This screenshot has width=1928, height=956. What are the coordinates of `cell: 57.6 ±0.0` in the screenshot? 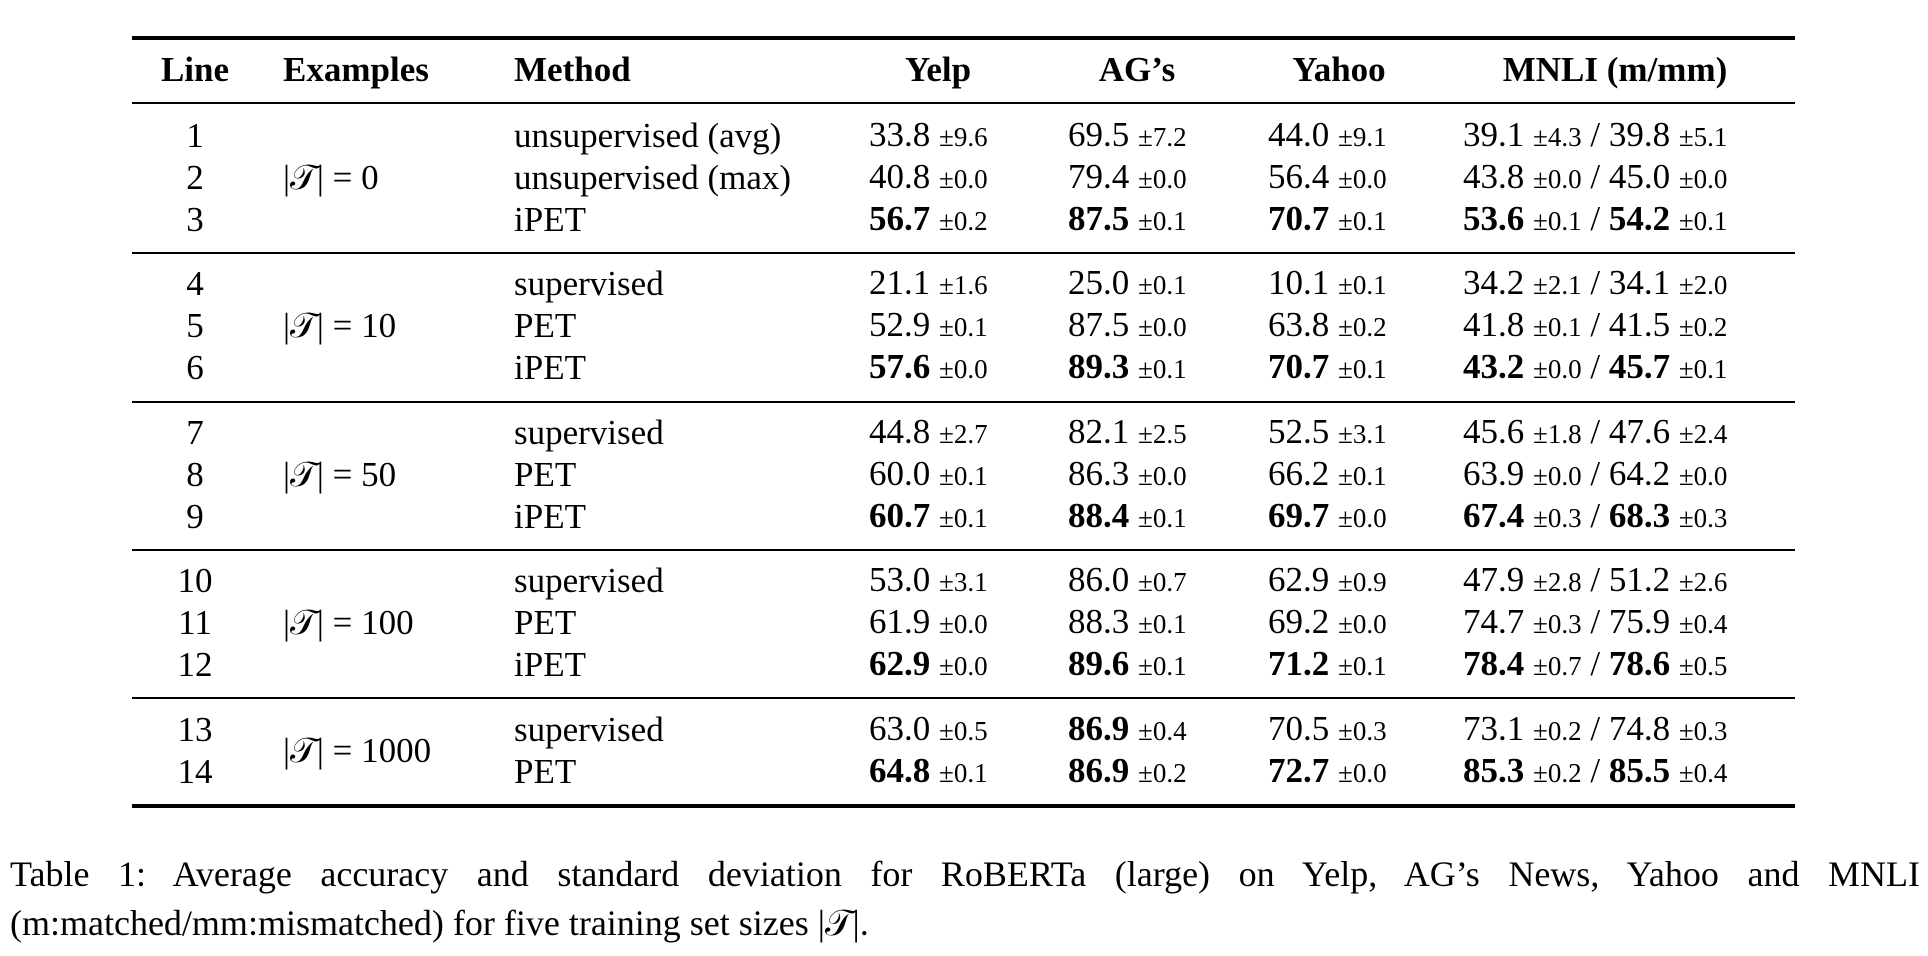 It's located at (928, 368).